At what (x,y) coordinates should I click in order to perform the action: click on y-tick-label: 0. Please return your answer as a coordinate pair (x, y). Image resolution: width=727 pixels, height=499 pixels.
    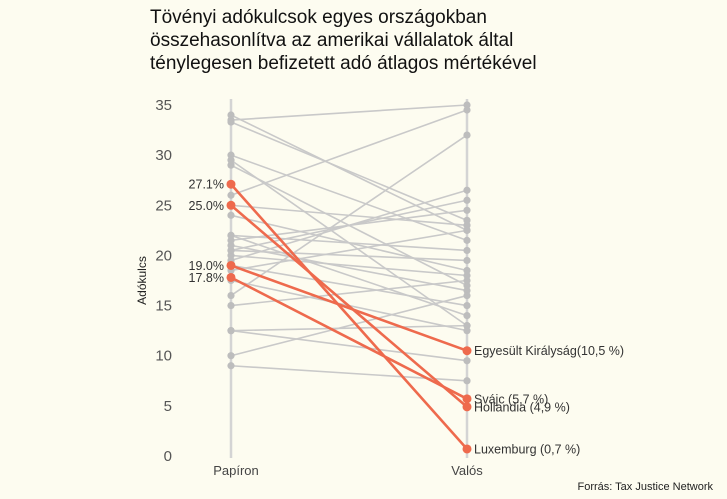
    Looking at the image, I should click on (168, 456).